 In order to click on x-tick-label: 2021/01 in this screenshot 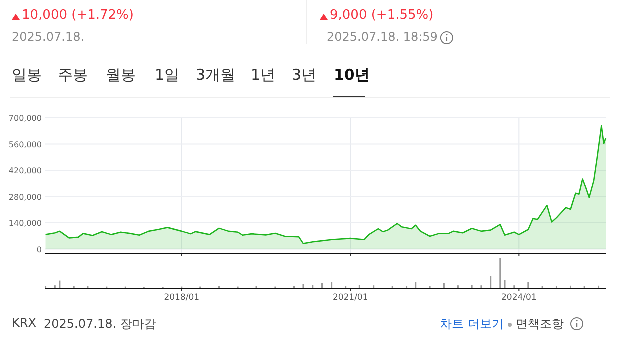, I will do `click(350, 298)`.